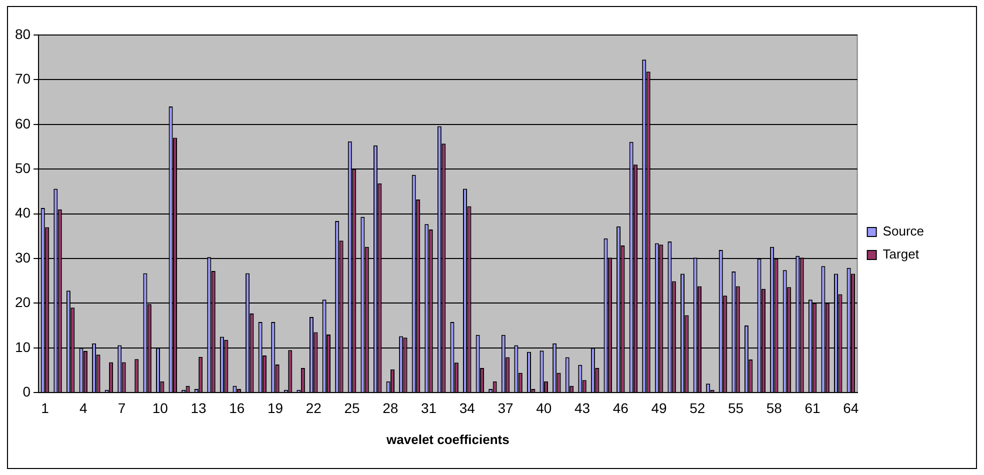  What do you see at coordinates (22, 34) in the screenshot?
I see `y-tick-label: 80` at bounding box center [22, 34].